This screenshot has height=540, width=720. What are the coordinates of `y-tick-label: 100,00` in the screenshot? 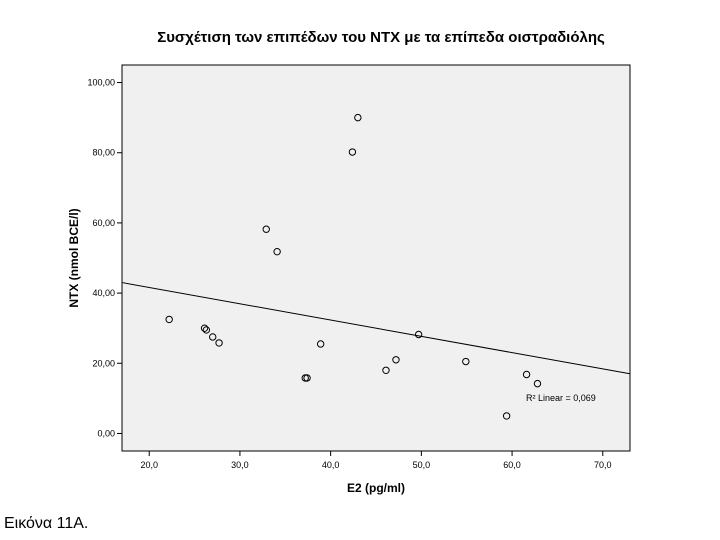 It's located at (101, 83).